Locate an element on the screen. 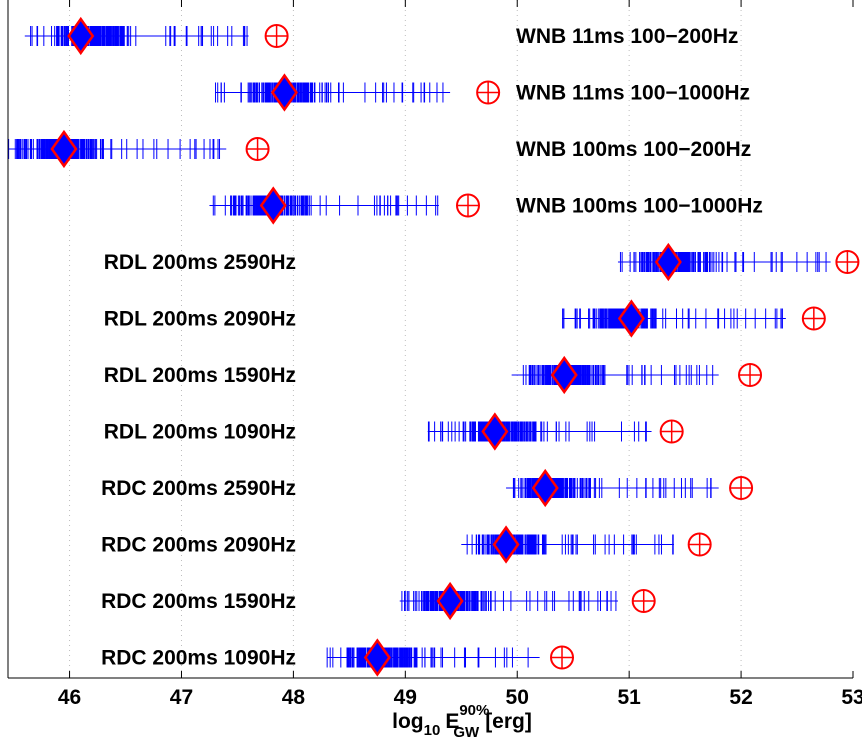  series-label: RDC 200ms 1590Hz is located at coordinates (198, 601).